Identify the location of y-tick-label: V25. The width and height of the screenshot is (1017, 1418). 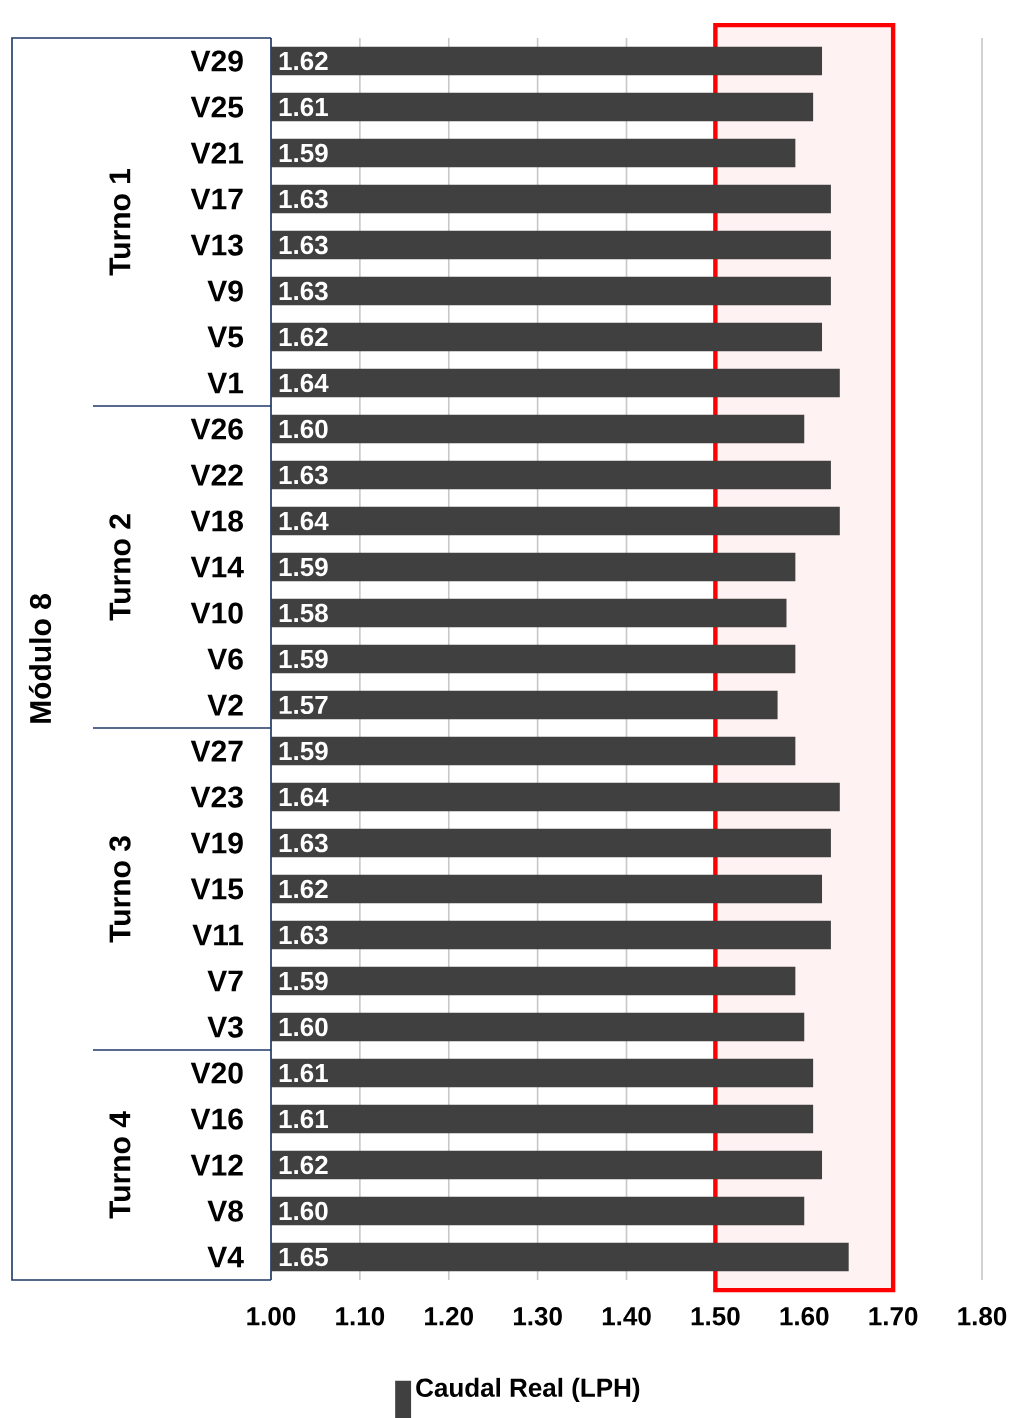
(217, 107).